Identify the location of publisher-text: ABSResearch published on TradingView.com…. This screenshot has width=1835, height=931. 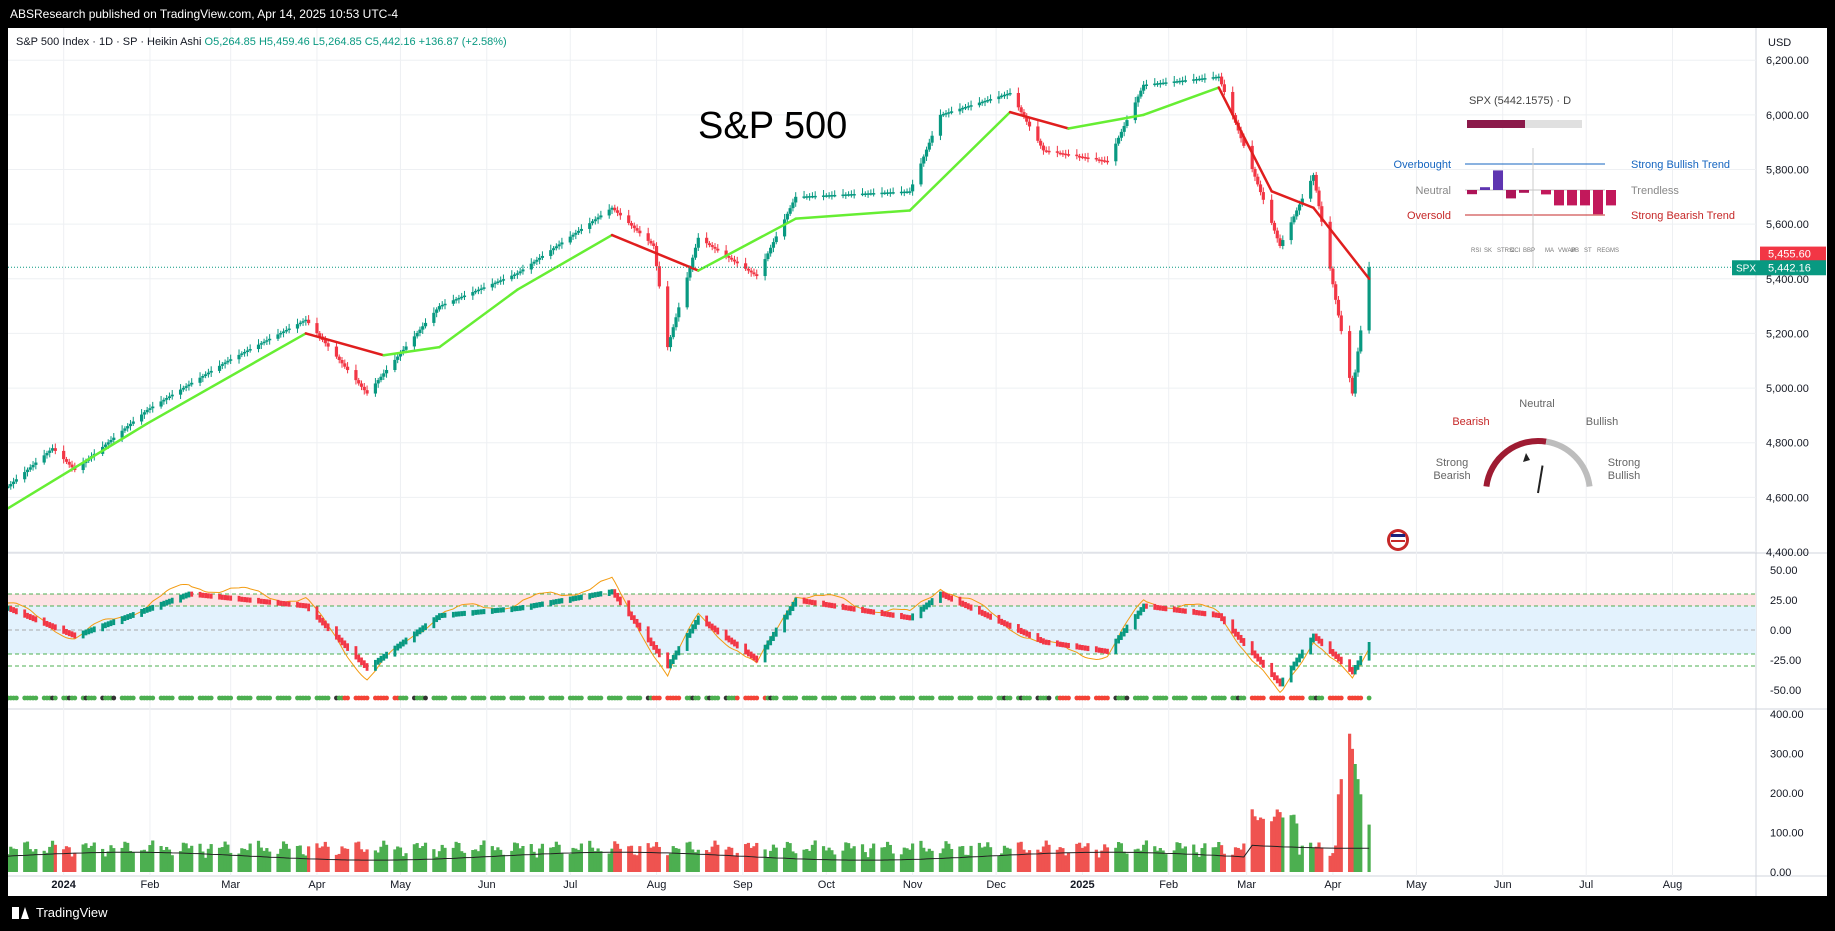
(204, 14).